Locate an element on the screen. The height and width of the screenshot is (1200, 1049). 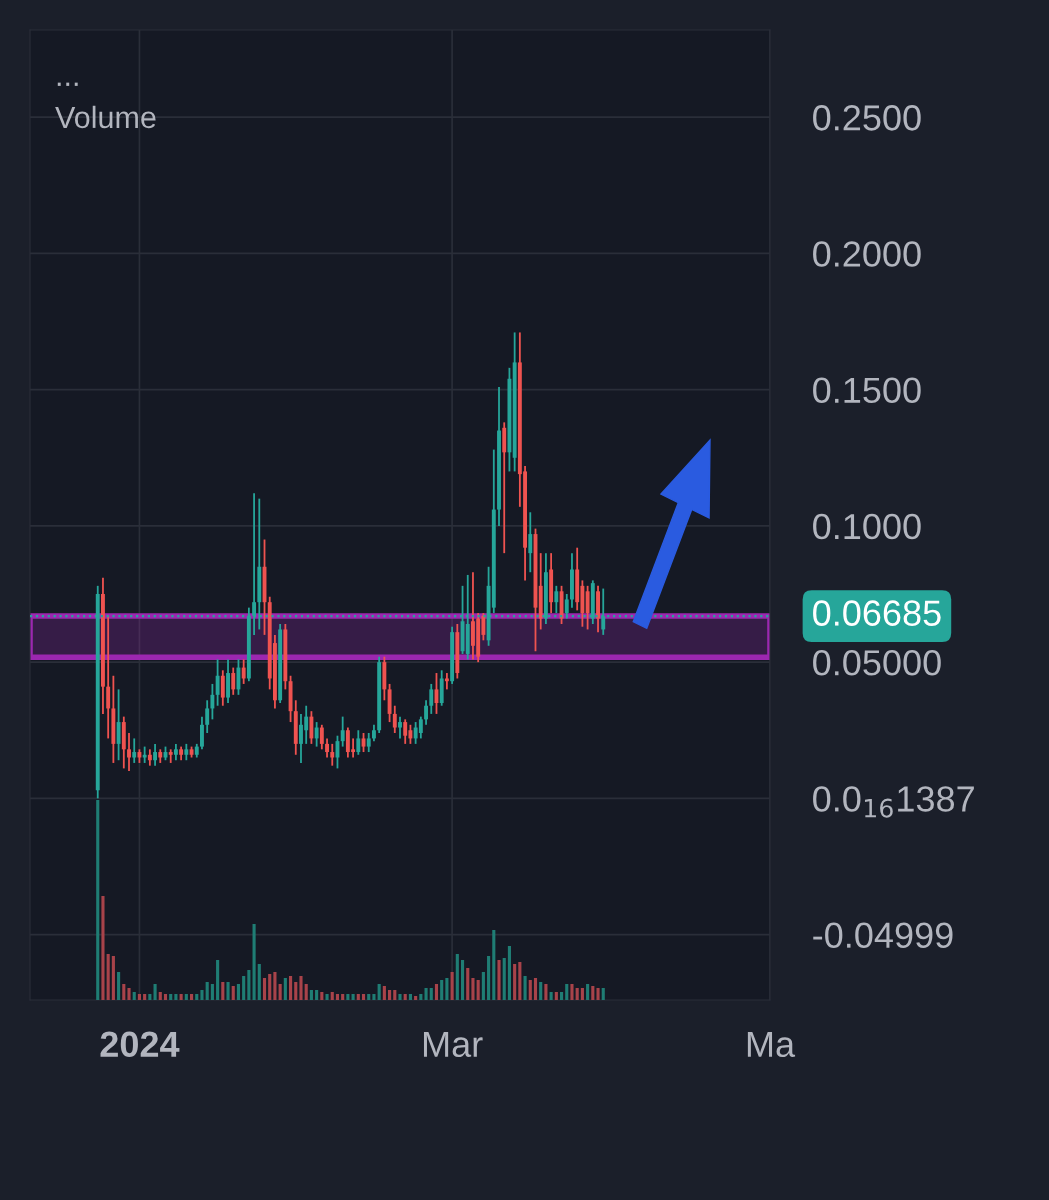
y-tick-label: 0.05000 is located at coordinates (877, 663).